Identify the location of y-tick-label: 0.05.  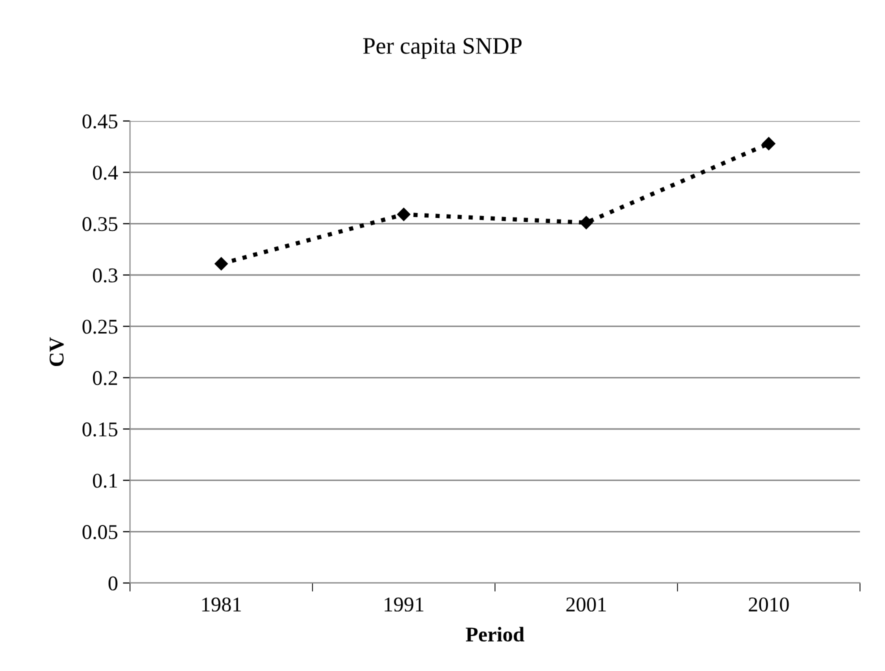
(100, 532).